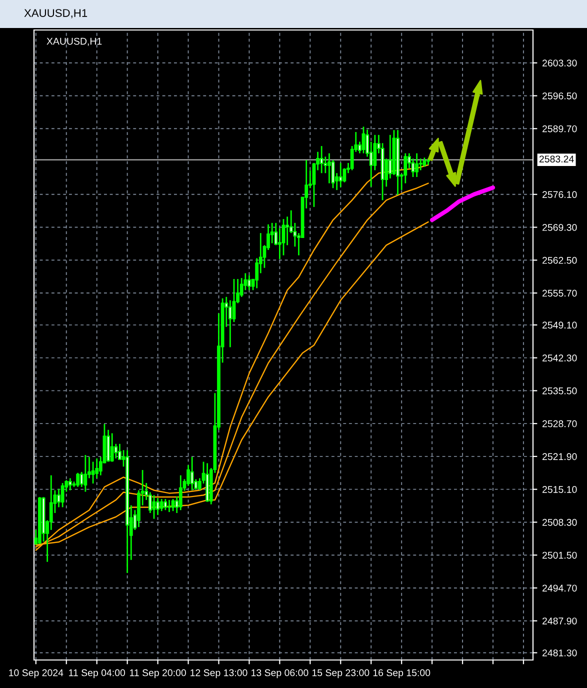 The width and height of the screenshot is (587, 688). Describe the element at coordinates (559, 227) in the screenshot. I see `y-tick-label: 2569.30` at that location.